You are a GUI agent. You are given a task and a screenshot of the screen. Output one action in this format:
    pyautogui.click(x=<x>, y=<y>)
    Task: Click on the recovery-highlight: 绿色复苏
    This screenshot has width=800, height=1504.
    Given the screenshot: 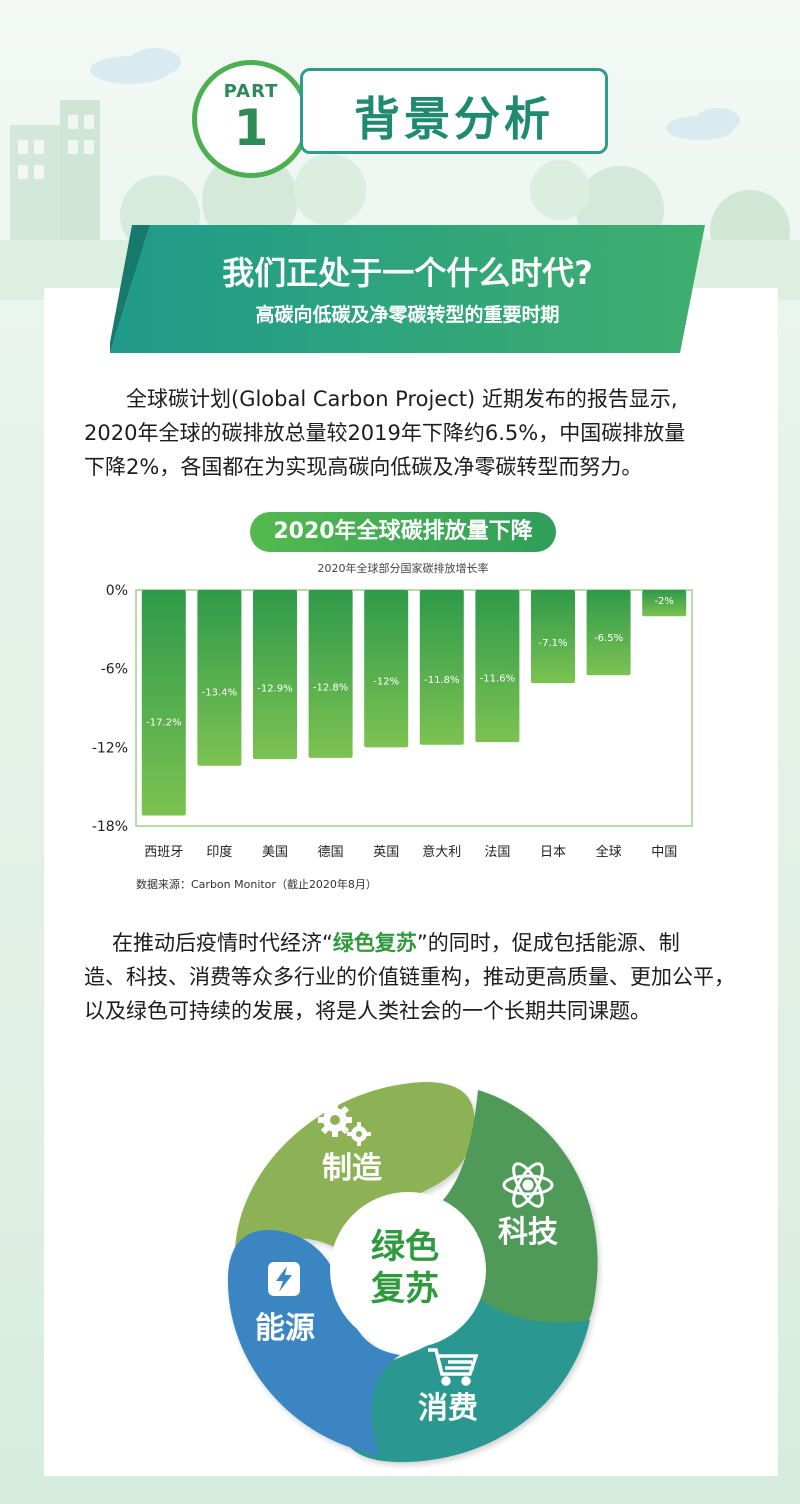 What is the action you would take?
    pyautogui.click(x=374, y=943)
    